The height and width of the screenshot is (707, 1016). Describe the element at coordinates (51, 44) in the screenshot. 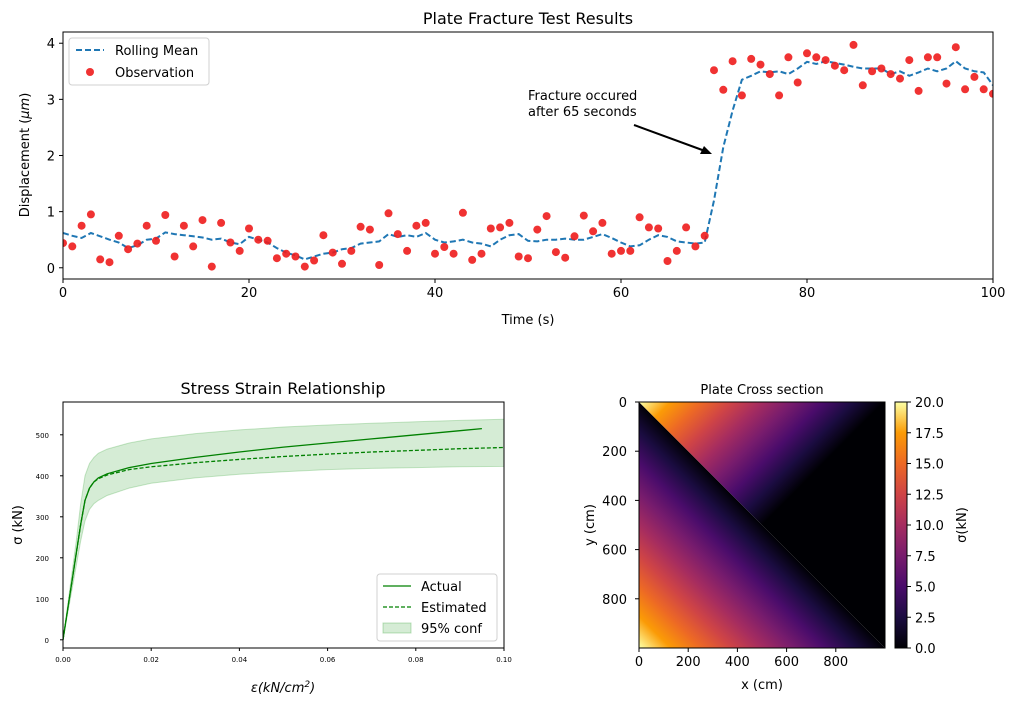

I see `y-tick-label: 4` at that location.